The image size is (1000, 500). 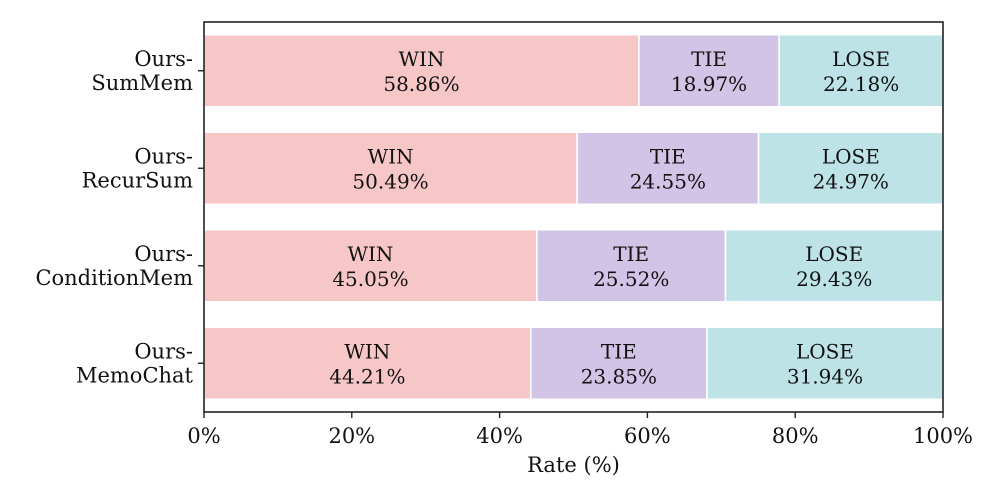 What do you see at coordinates (668, 181) in the screenshot?
I see `segment-value-label-tie-1: 24.55%` at bounding box center [668, 181].